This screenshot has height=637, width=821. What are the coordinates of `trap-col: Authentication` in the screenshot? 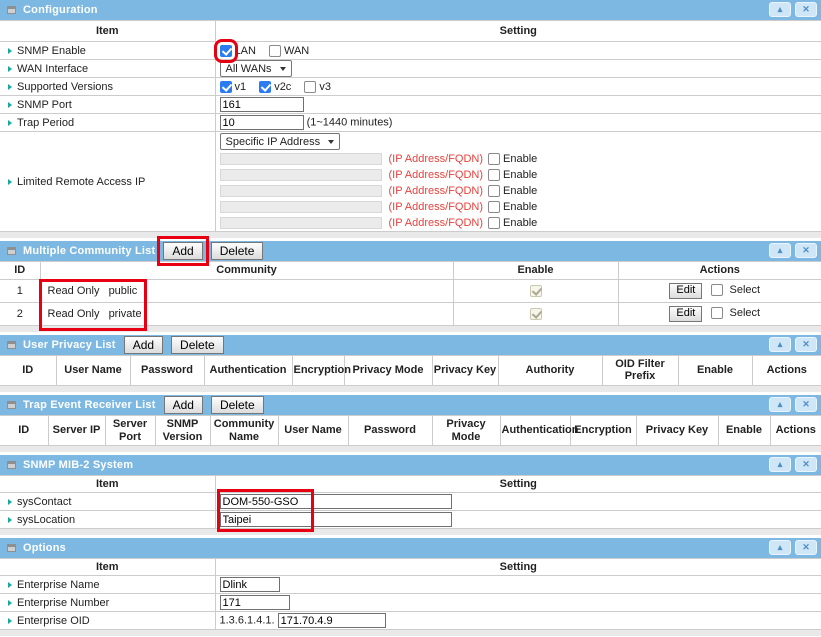 It's located at (539, 430).